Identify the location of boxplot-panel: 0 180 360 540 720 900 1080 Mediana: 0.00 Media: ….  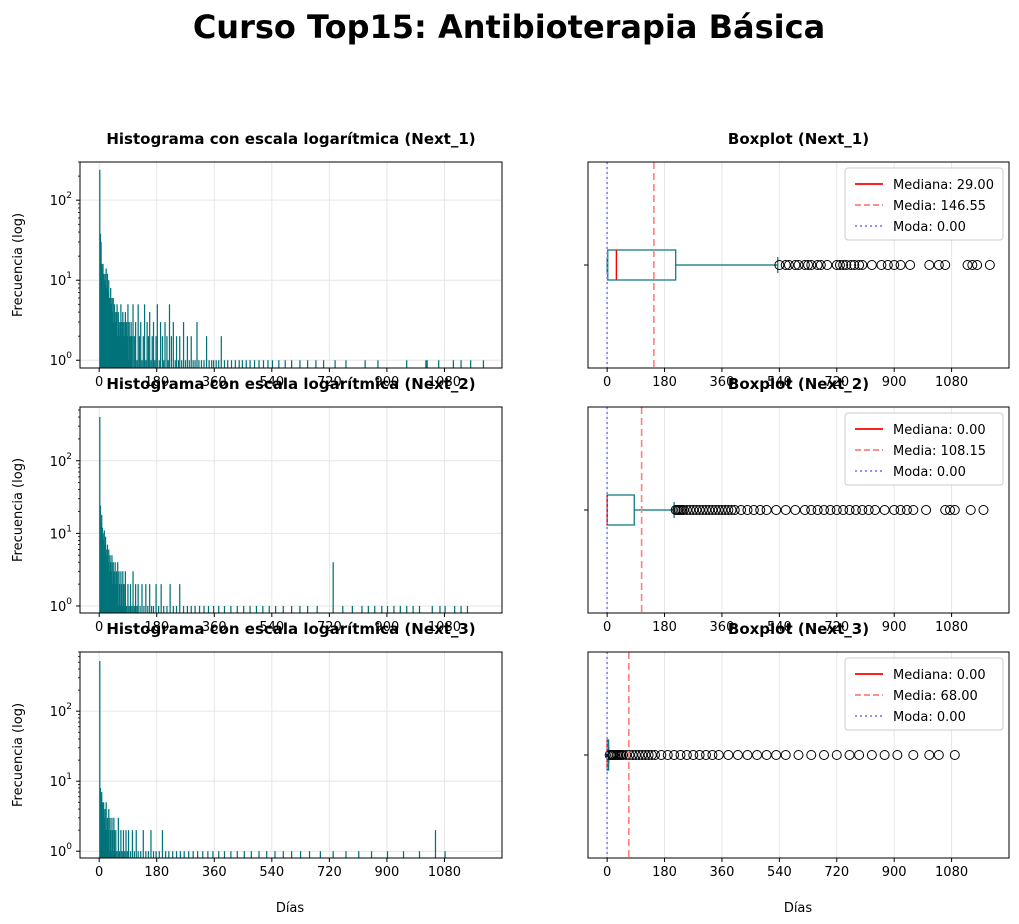
(797, 750).